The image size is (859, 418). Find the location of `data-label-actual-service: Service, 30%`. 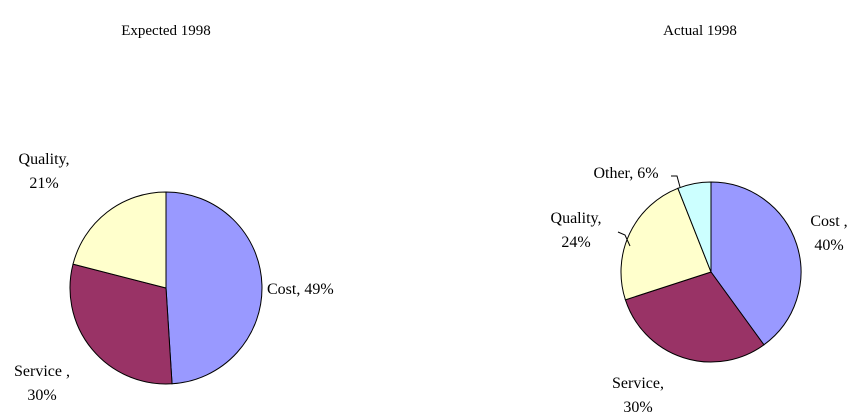

data-label-actual-service: Service, 30% is located at coordinates (638, 395).